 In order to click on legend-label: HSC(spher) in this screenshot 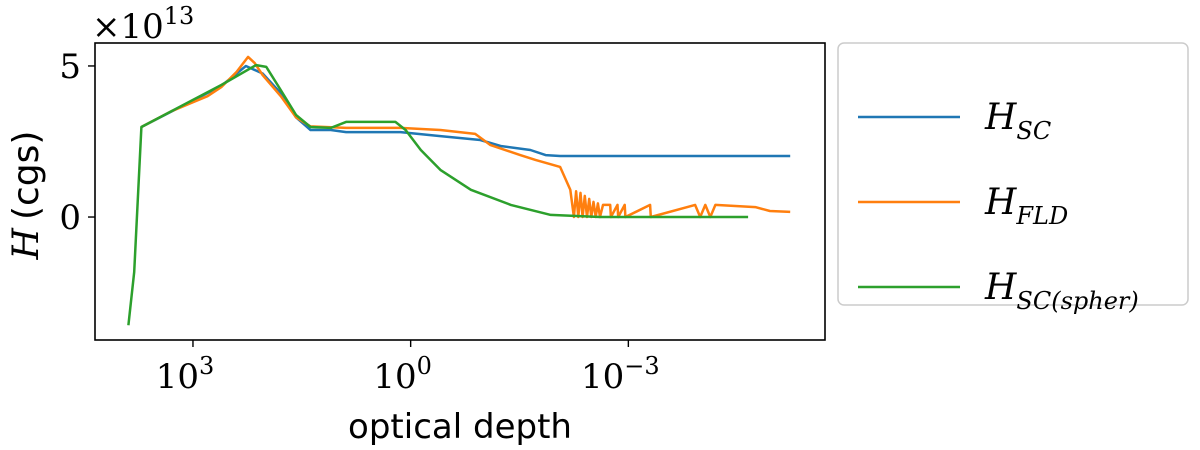, I will do `click(1061, 291)`.